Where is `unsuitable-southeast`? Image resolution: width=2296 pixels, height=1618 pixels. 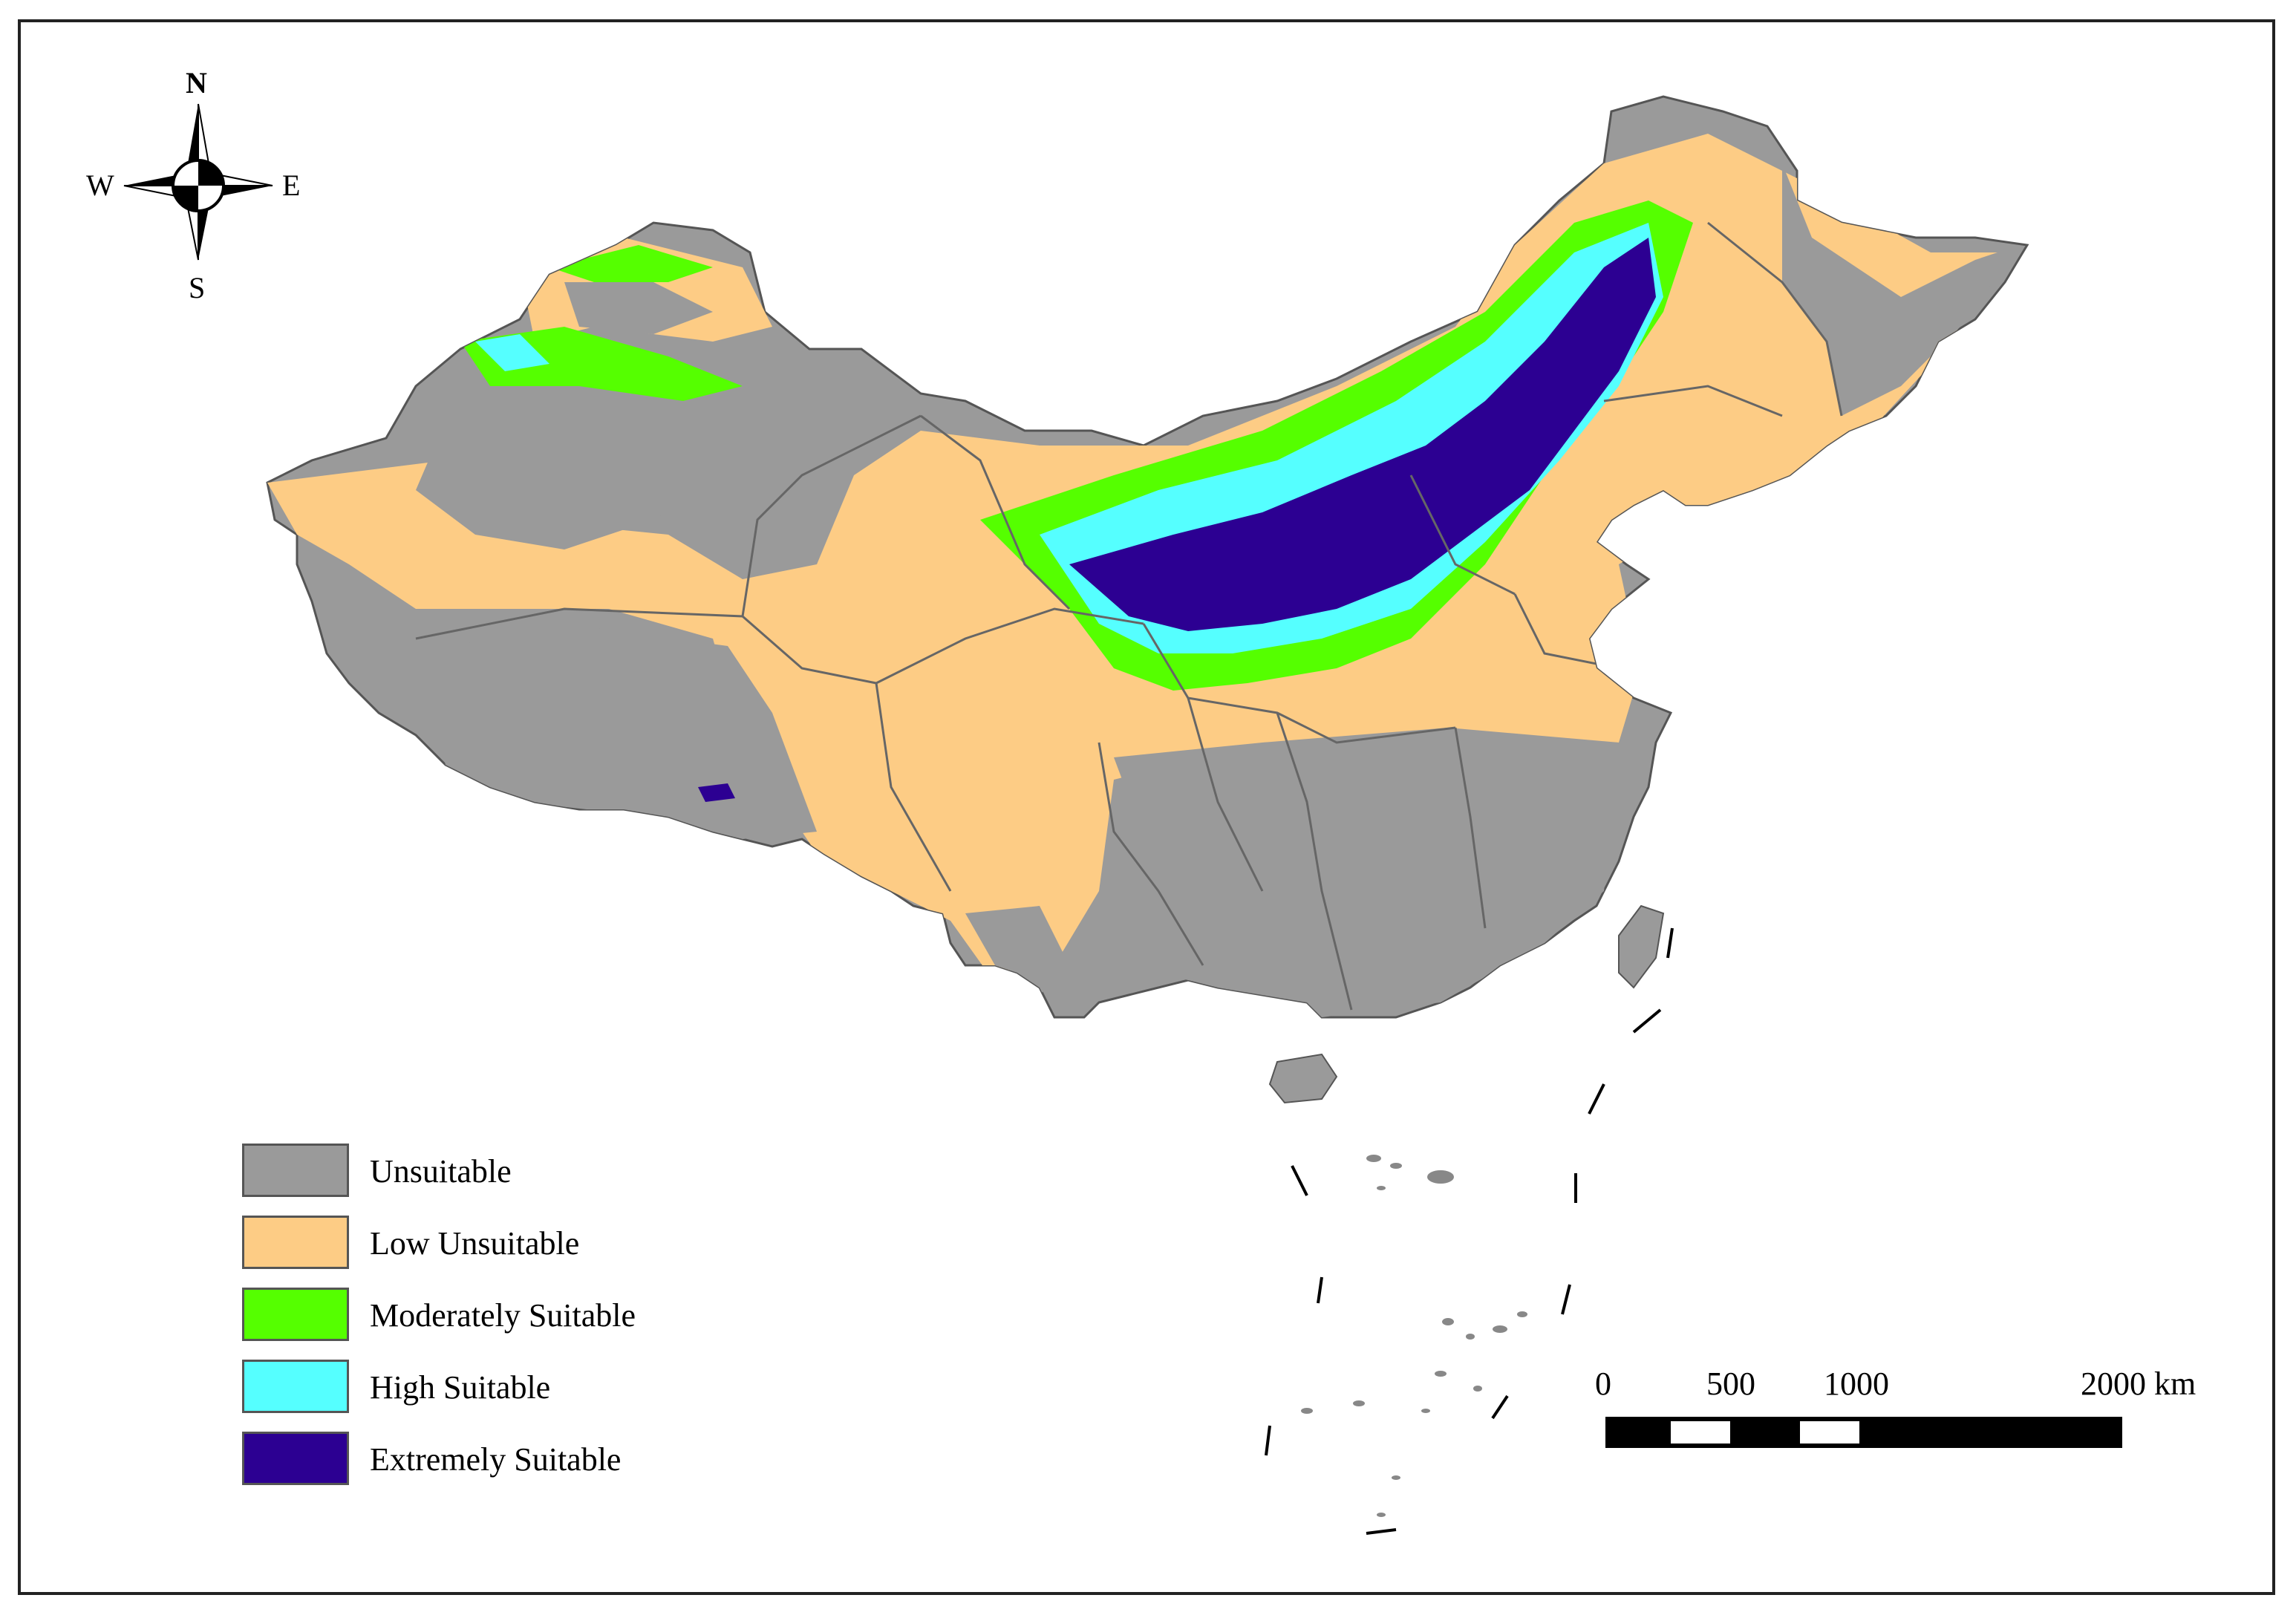
unsuitable-southeast is located at coordinates (1366, 876).